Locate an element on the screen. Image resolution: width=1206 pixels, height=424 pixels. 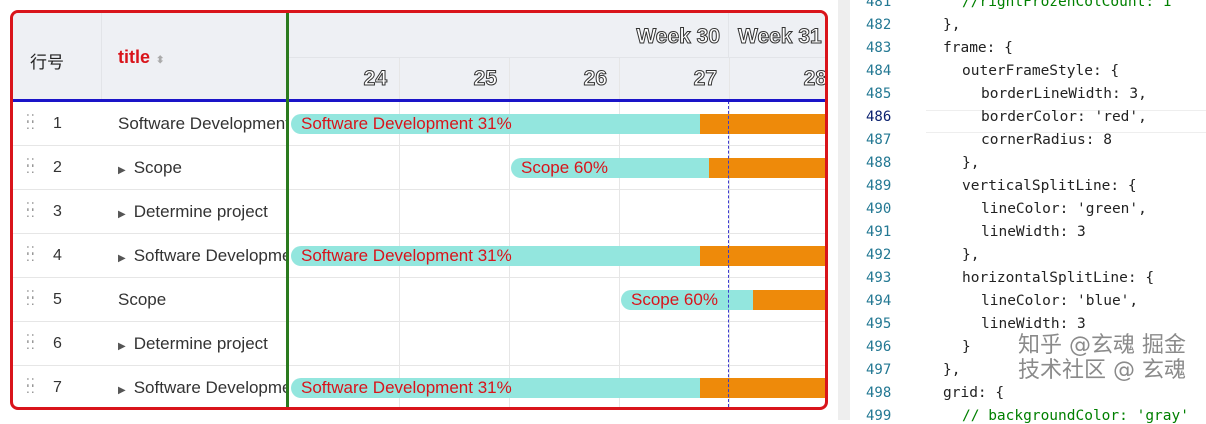
row-title: ▶ Scope is located at coordinates (150, 167).